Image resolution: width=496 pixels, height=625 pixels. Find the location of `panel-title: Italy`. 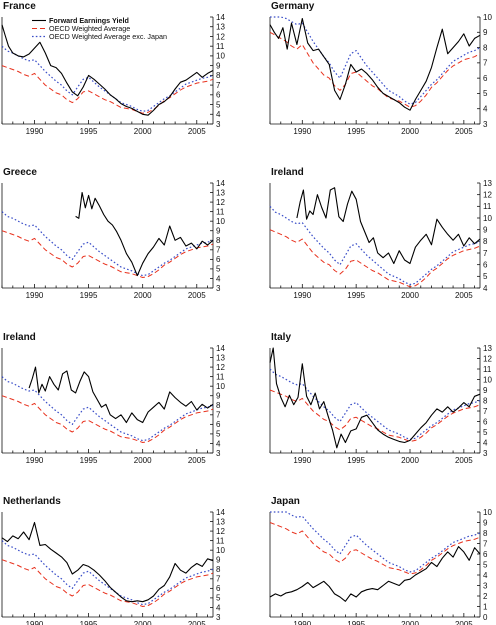

panel-title: Italy is located at coordinates (281, 337).